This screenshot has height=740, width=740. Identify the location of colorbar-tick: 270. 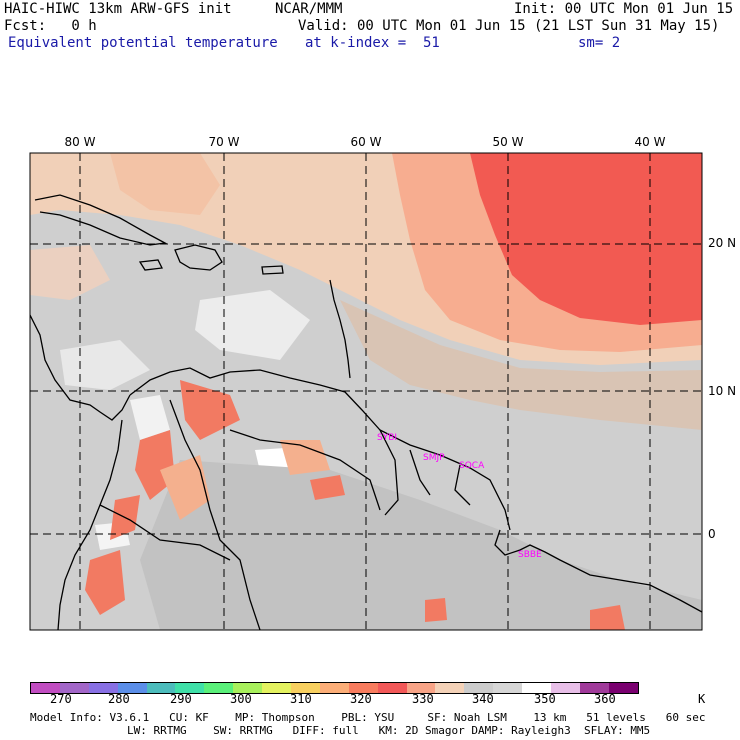
(61, 699).